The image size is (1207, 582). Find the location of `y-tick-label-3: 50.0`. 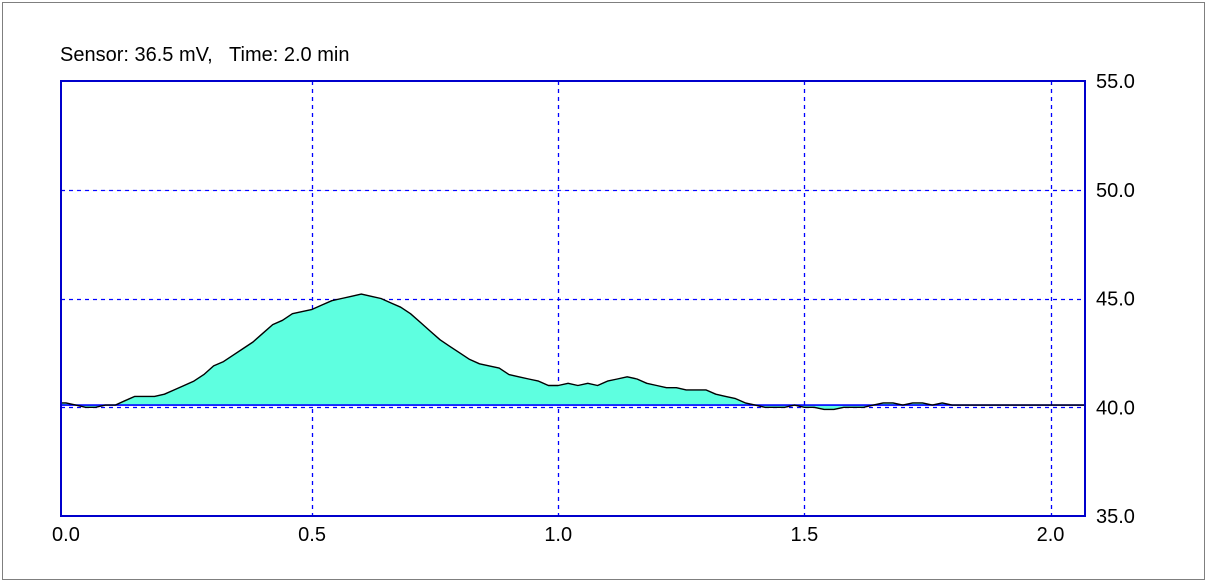

y-tick-label-3: 50.0 is located at coordinates (1115, 191).